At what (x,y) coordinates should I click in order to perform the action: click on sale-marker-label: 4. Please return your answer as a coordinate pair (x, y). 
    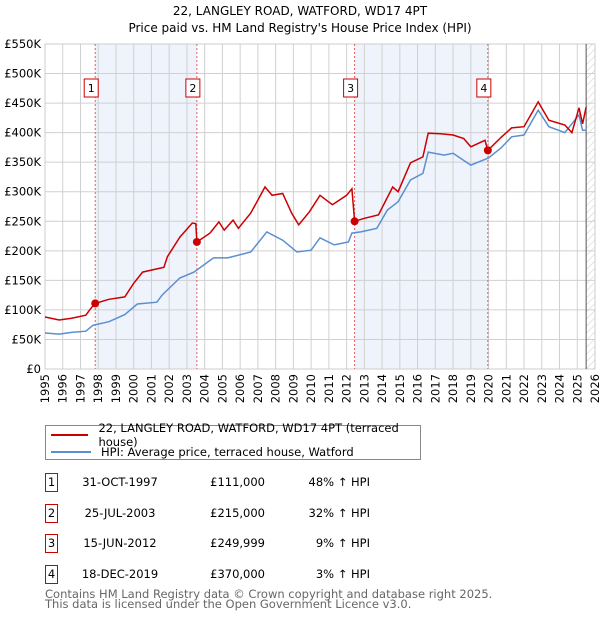
    Looking at the image, I should click on (483, 88).